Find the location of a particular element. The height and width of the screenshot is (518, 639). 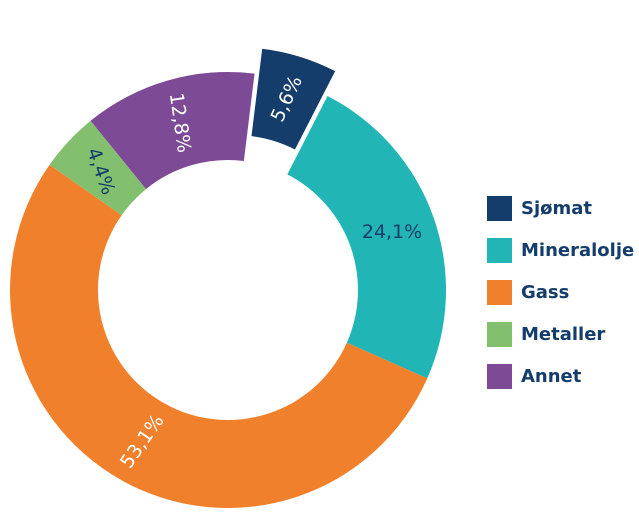

legend-swatch-gass is located at coordinates (499, 292).